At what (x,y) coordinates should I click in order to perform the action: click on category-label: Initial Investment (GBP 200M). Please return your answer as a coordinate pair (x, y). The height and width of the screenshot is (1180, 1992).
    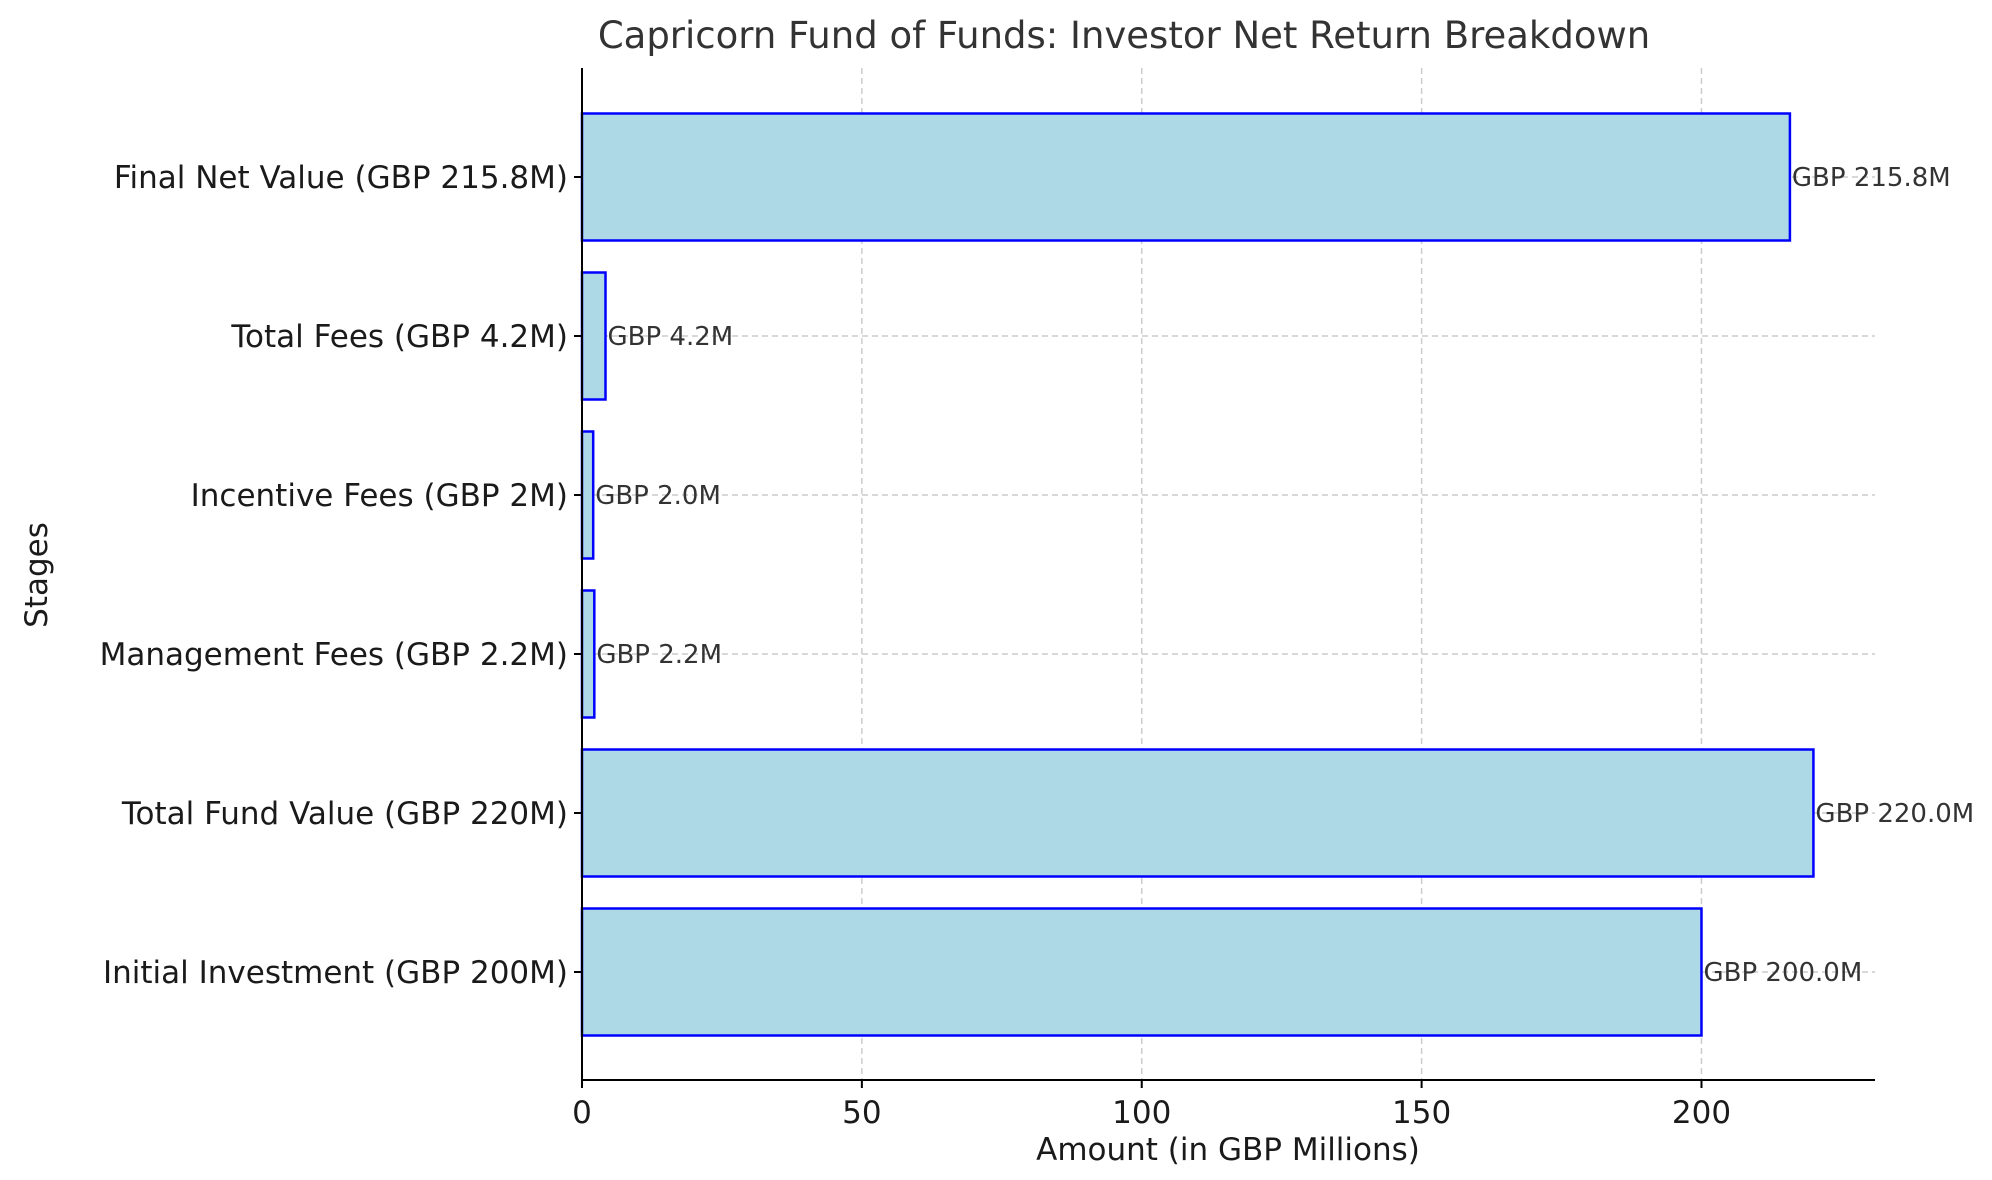
    Looking at the image, I should click on (335, 973).